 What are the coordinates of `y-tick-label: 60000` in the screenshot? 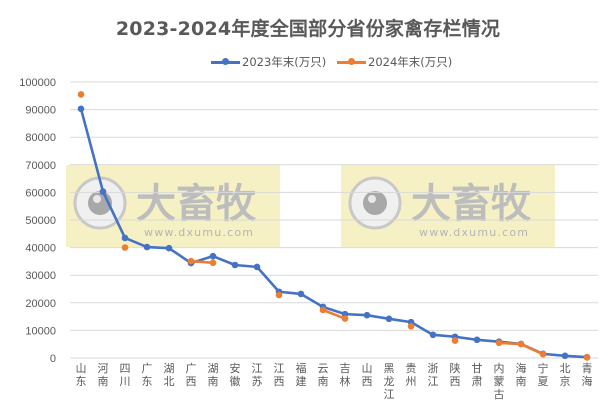 It's located at (40, 193).